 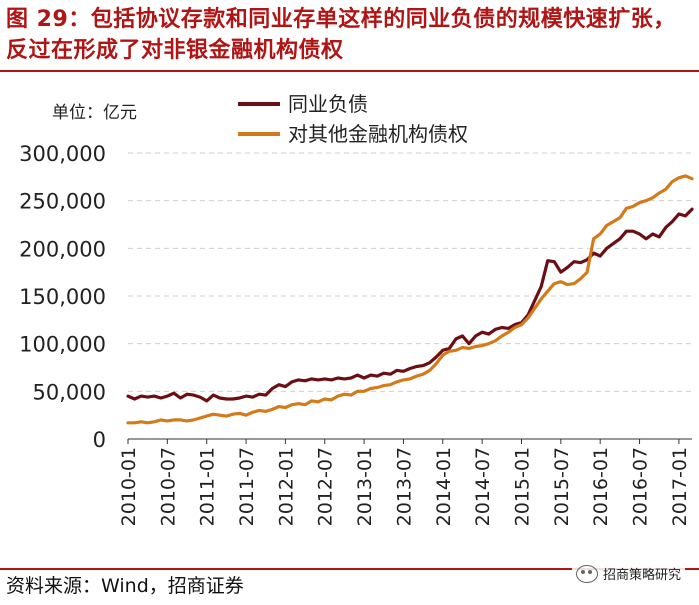 I want to click on y-tick-label: 150,000, so click(x=62, y=297).